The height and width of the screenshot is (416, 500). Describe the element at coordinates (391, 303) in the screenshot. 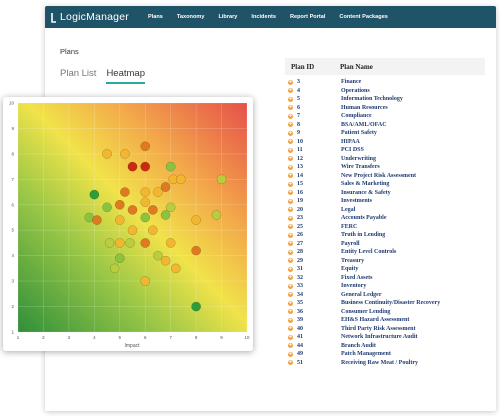

I see `plan-name-link: Business Continuity/Disaster Recovery` at that location.